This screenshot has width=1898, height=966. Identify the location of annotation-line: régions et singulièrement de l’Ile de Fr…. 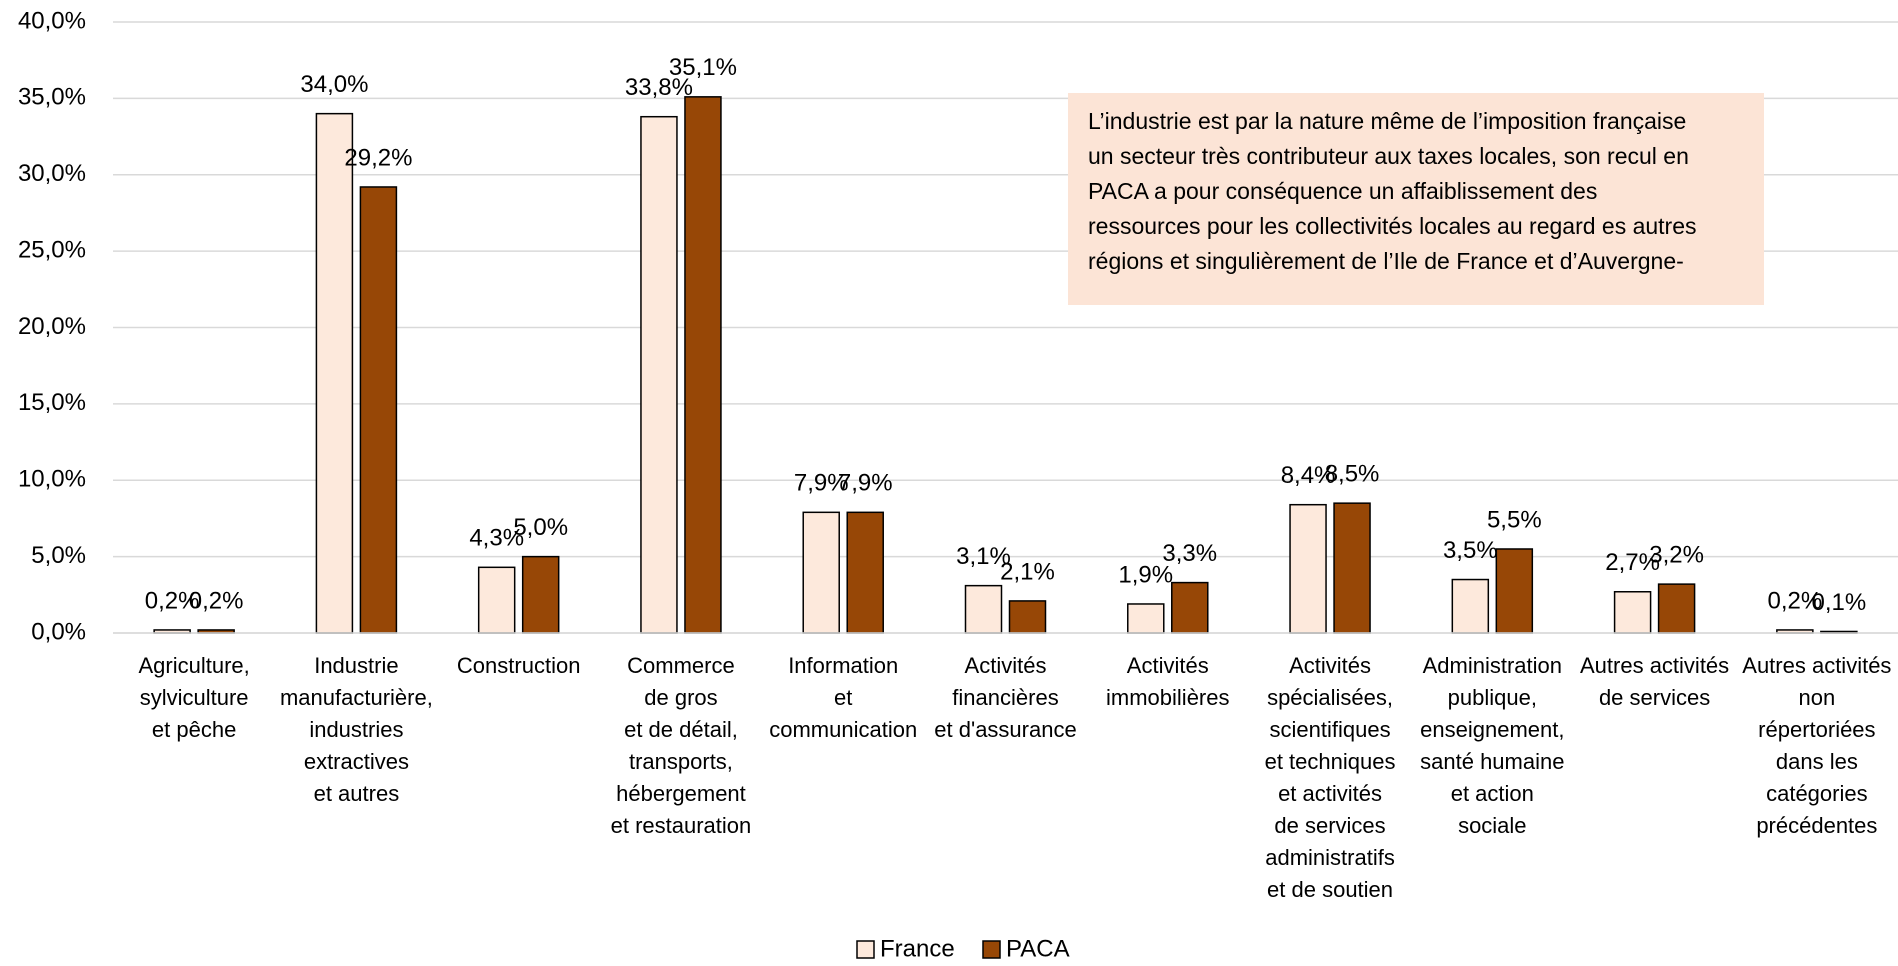
(1386, 261).